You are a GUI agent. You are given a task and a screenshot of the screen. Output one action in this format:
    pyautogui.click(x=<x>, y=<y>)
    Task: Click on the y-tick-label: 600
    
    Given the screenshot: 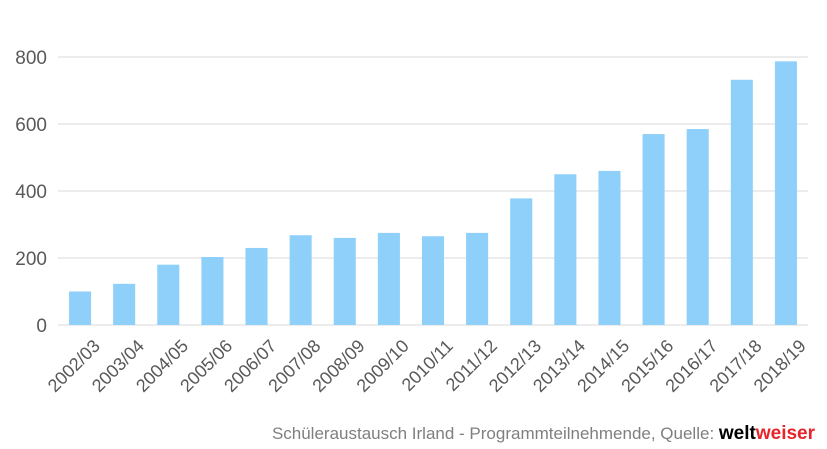 What is the action you would take?
    pyautogui.click(x=31, y=125)
    